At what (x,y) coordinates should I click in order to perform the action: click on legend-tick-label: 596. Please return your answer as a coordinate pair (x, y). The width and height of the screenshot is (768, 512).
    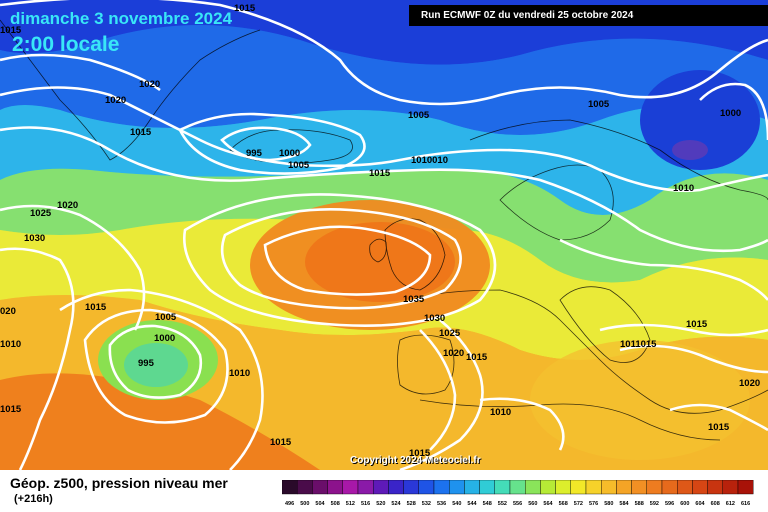
    Looking at the image, I should click on (669, 504).